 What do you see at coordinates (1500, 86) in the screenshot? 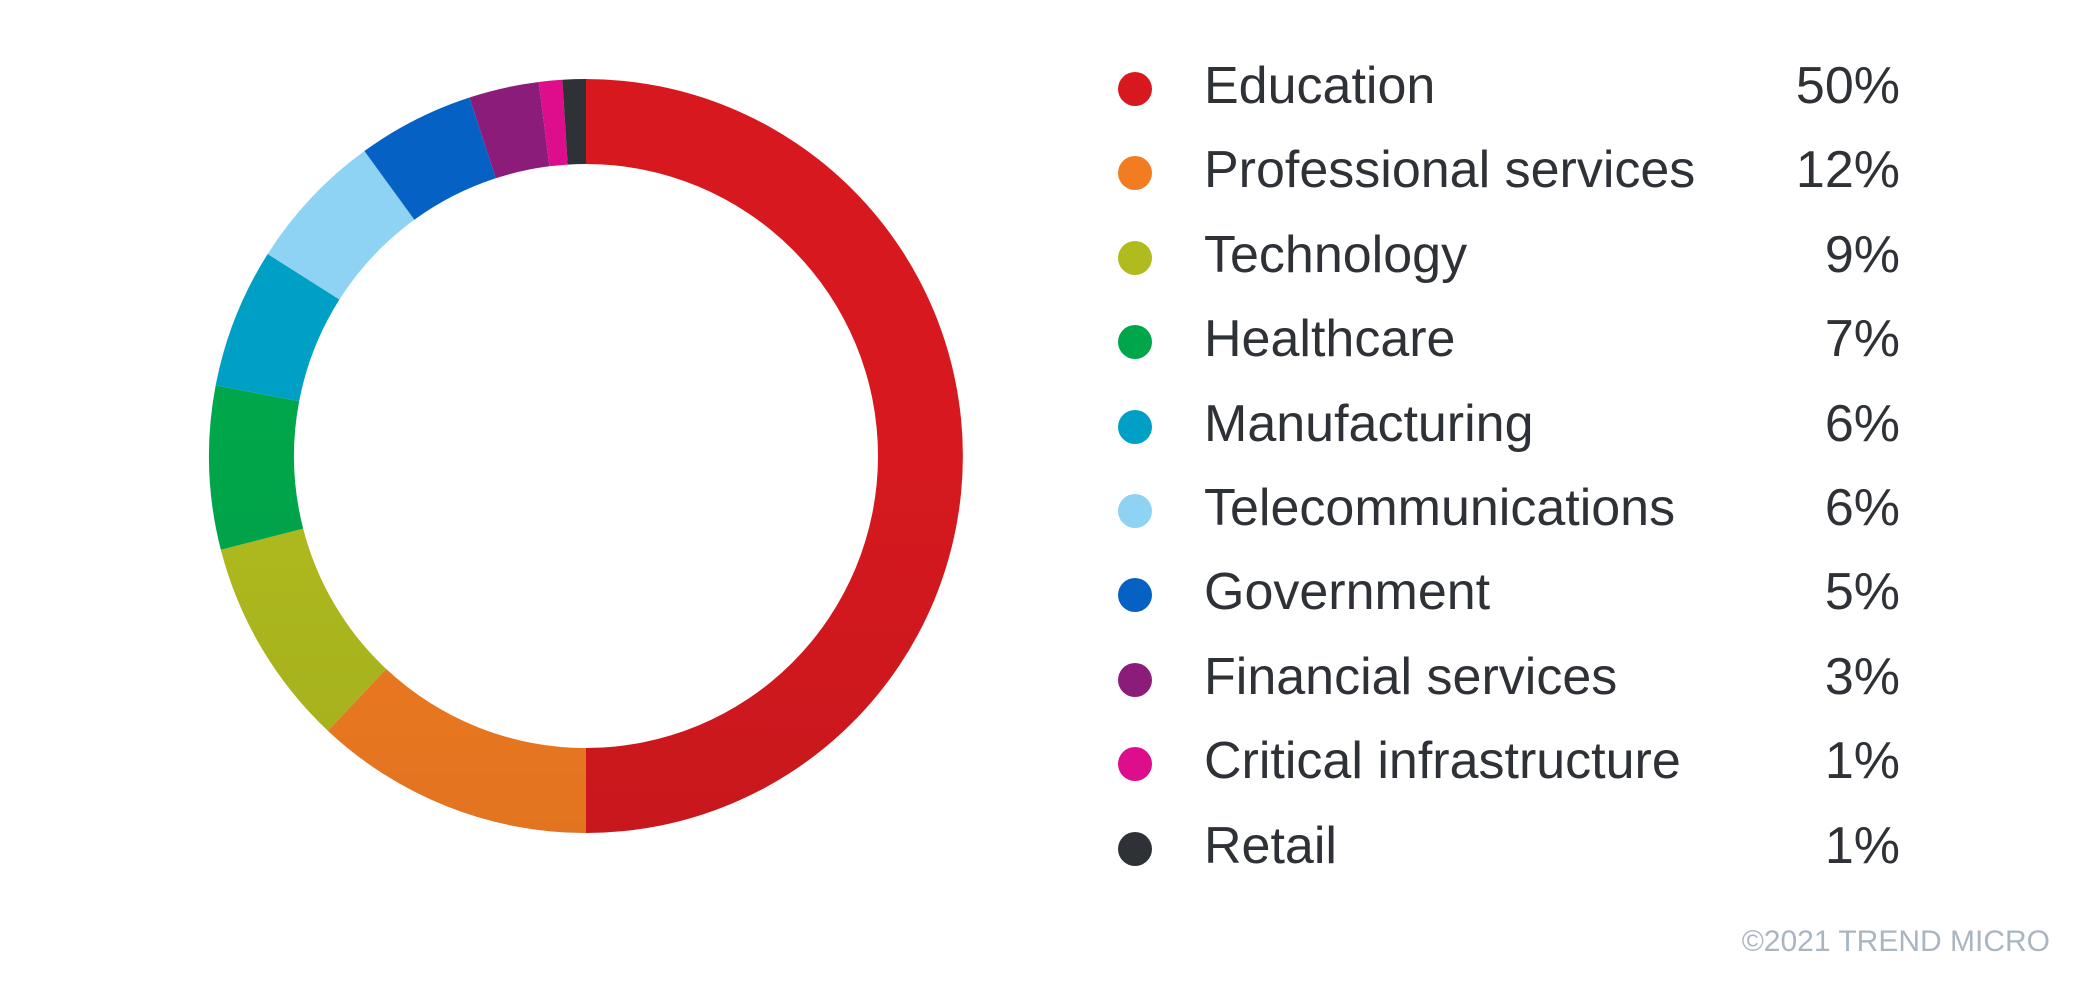
I see `legend-item-education: Education 50%` at bounding box center [1500, 86].